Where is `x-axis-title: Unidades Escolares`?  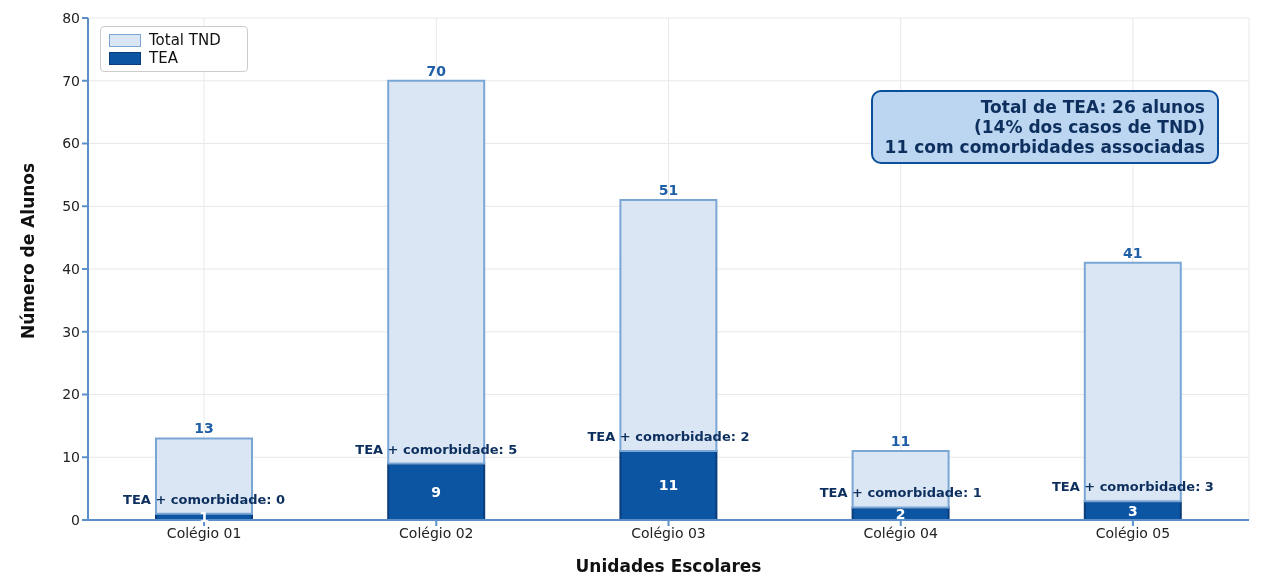
x-axis-title: Unidades Escolares is located at coordinates (668, 566).